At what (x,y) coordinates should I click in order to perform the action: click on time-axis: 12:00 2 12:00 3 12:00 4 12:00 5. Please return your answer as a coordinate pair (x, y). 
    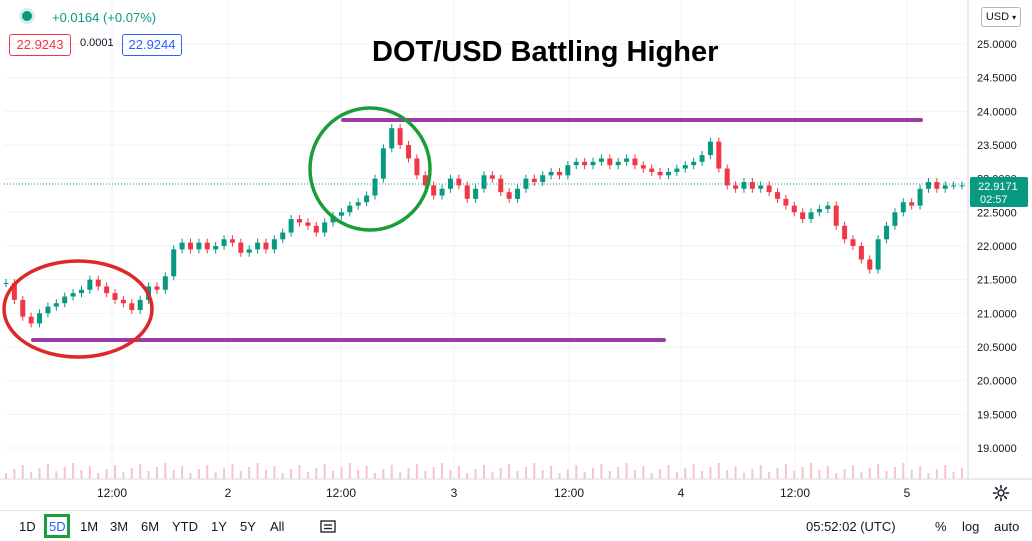
    Looking at the image, I should click on (504, 493).